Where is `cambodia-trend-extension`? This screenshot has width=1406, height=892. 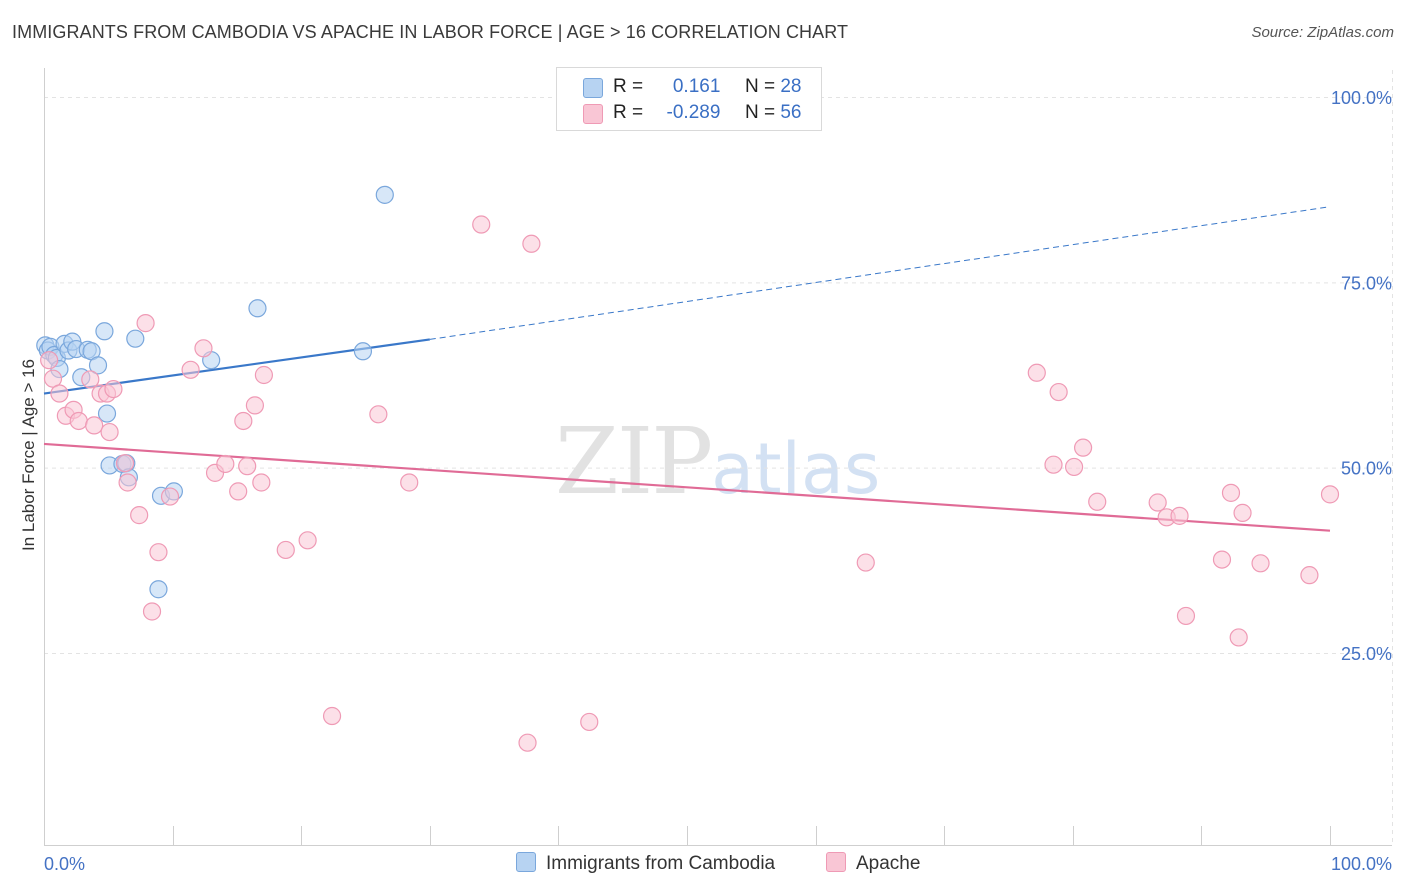 cambodia-trend-extension is located at coordinates (880, 273).